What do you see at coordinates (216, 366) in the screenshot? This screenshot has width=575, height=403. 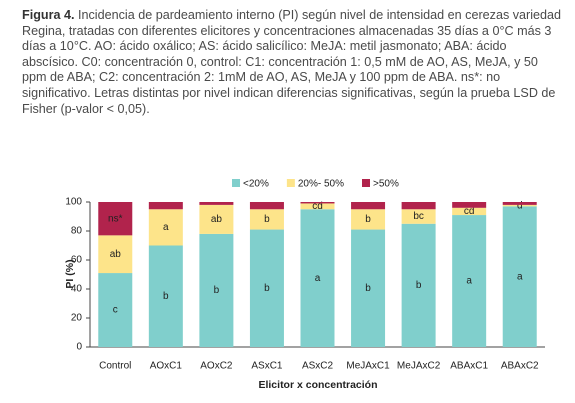 I see `x-tick-label: AOxC2` at bounding box center [216, 366].